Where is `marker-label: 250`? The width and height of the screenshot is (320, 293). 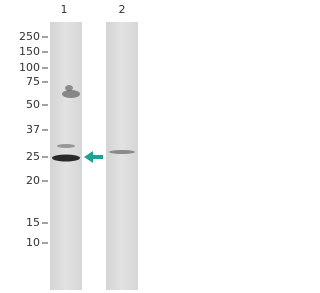
marker-label: 250 is located at coordinates (29, 36).